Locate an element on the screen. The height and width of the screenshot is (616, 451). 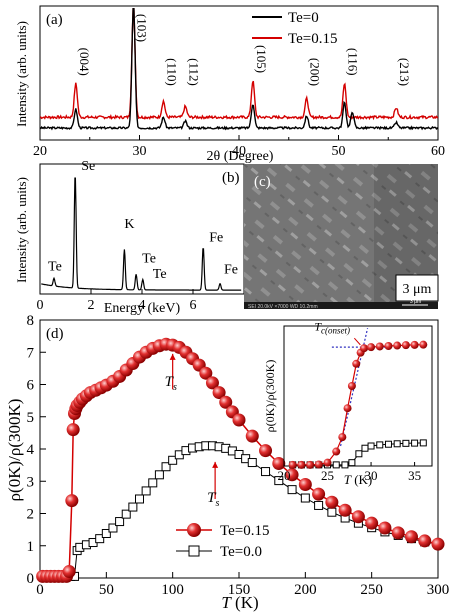
ts-arrowhead is located at coordinates (215, 464).